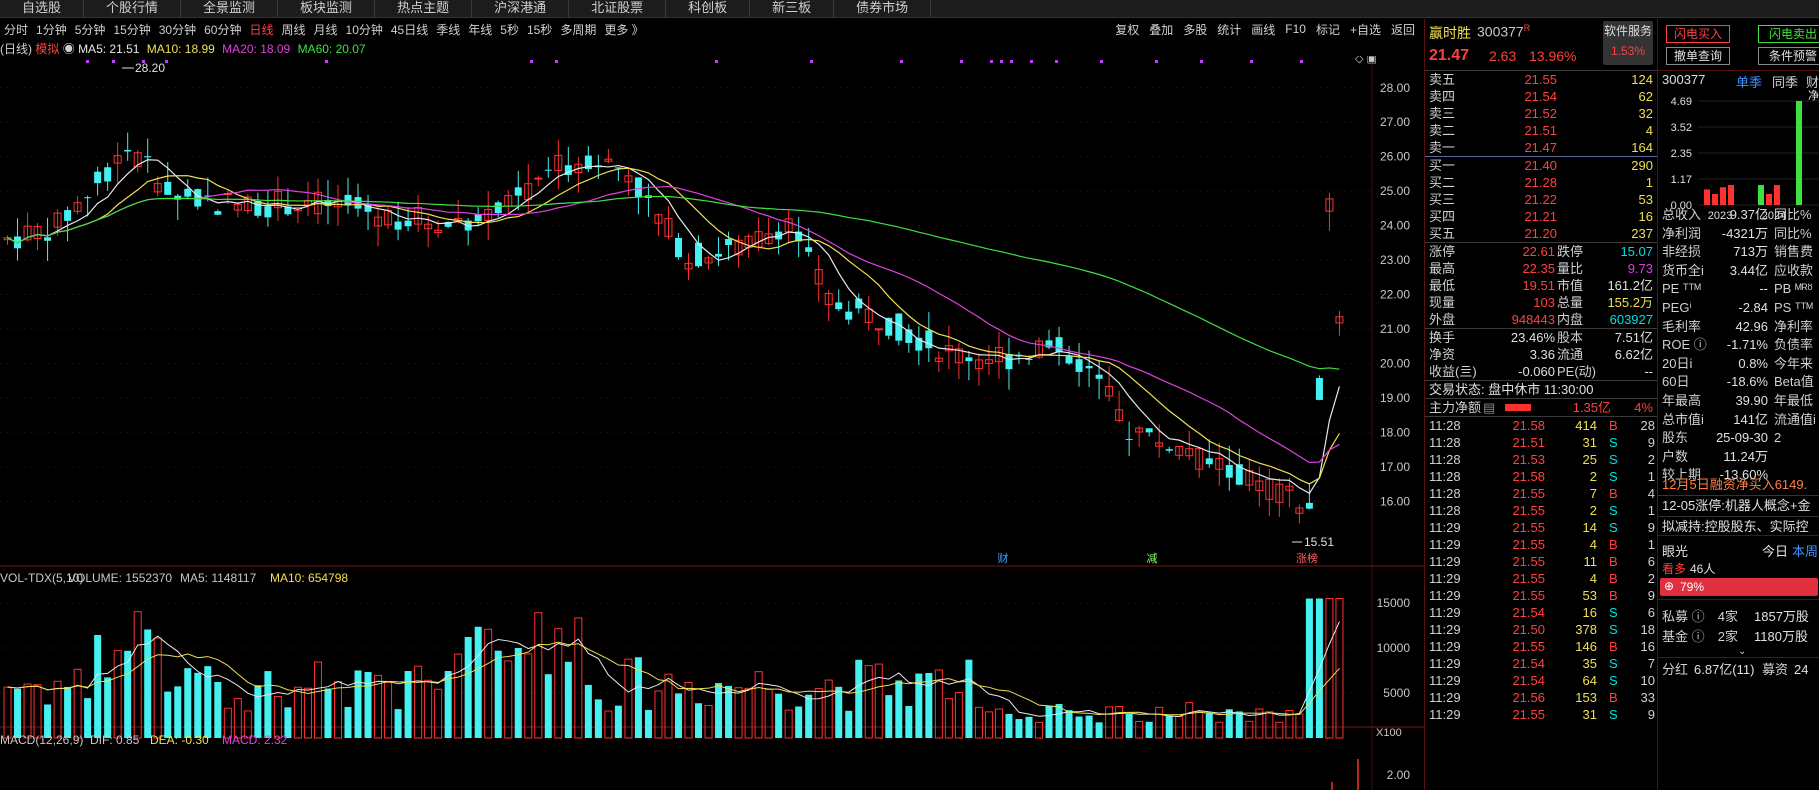 This screenshot has width=1819, height=790. Describe the element at coordinates (448, 29) in the screenshot. I see `period-tab: 季线` at that location.